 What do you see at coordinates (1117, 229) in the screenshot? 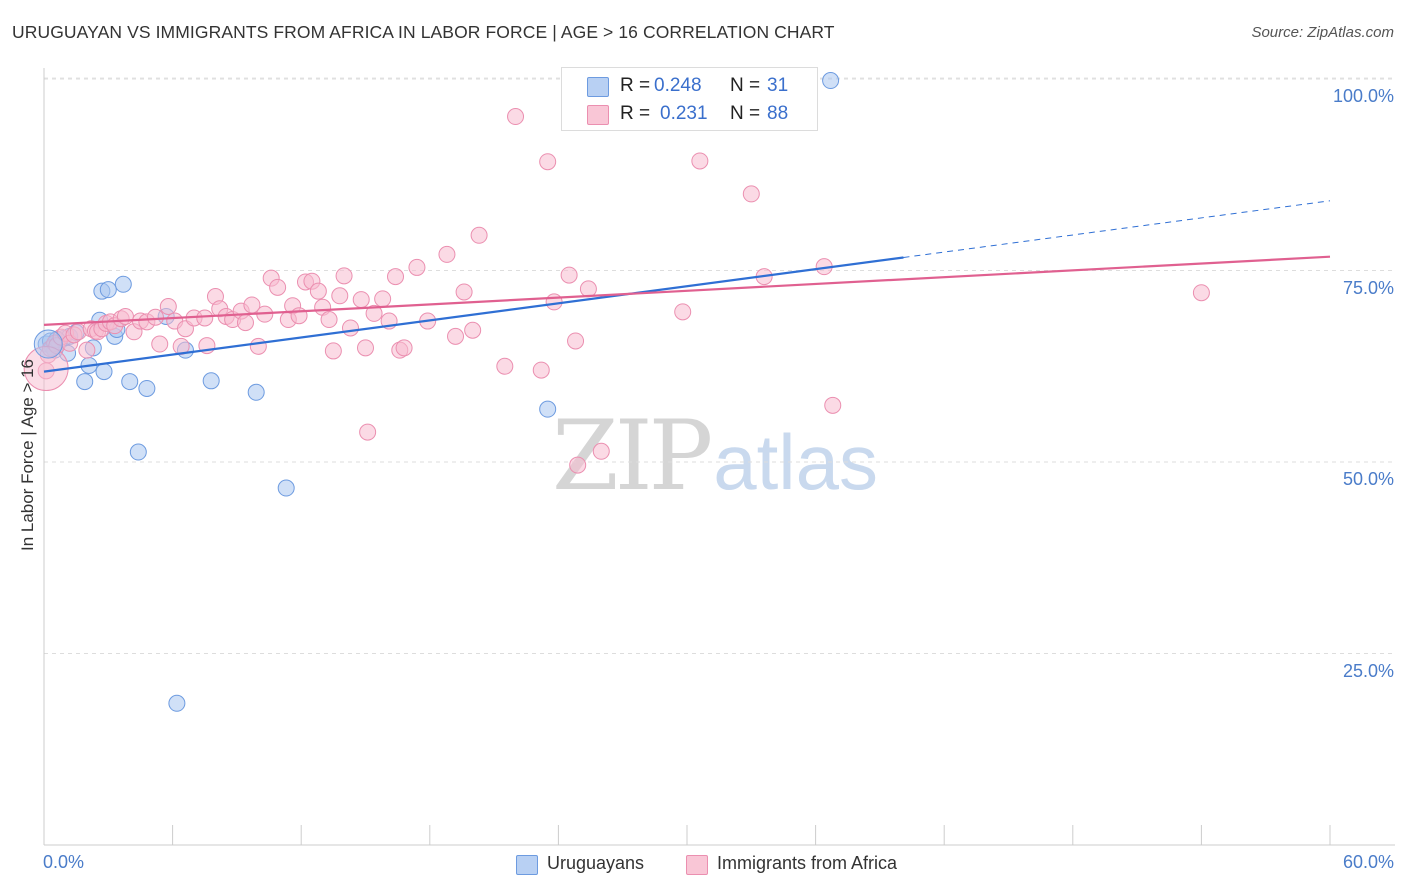
I see `uruguayans-trend-extension` at bounding box center [1117, 229].